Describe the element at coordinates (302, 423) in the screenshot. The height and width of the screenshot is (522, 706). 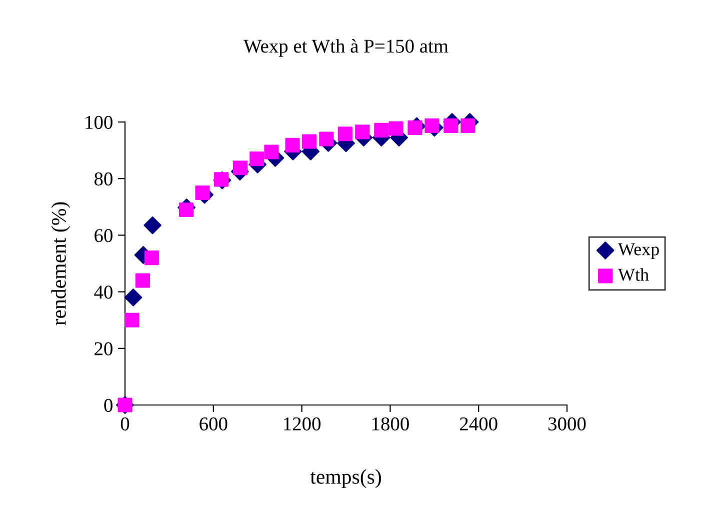
I see `x-tick-label: 1200` at that location.